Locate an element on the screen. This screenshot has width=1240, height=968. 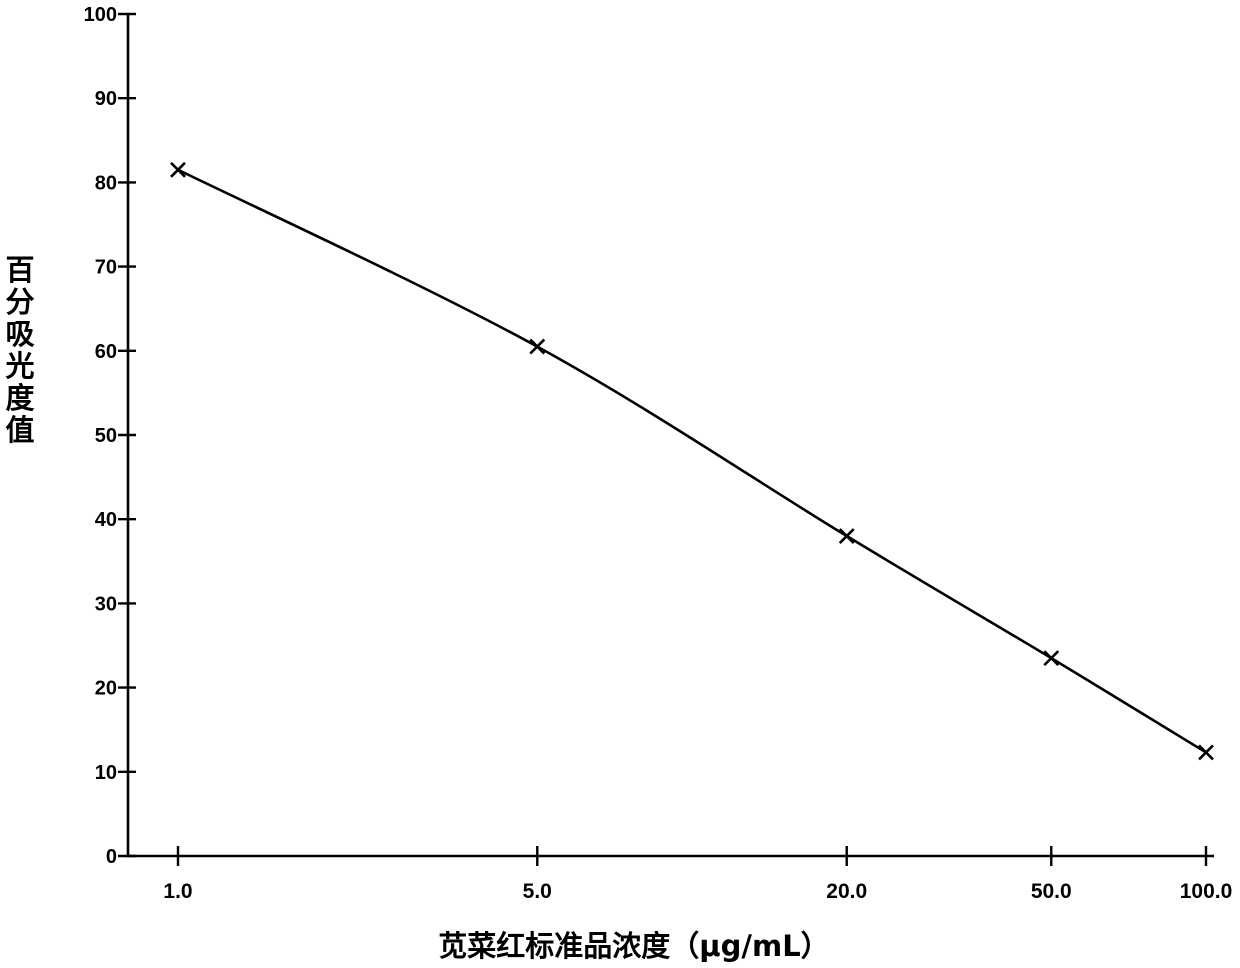
y-tick-label: 60 is located at coordinates (106, 352).